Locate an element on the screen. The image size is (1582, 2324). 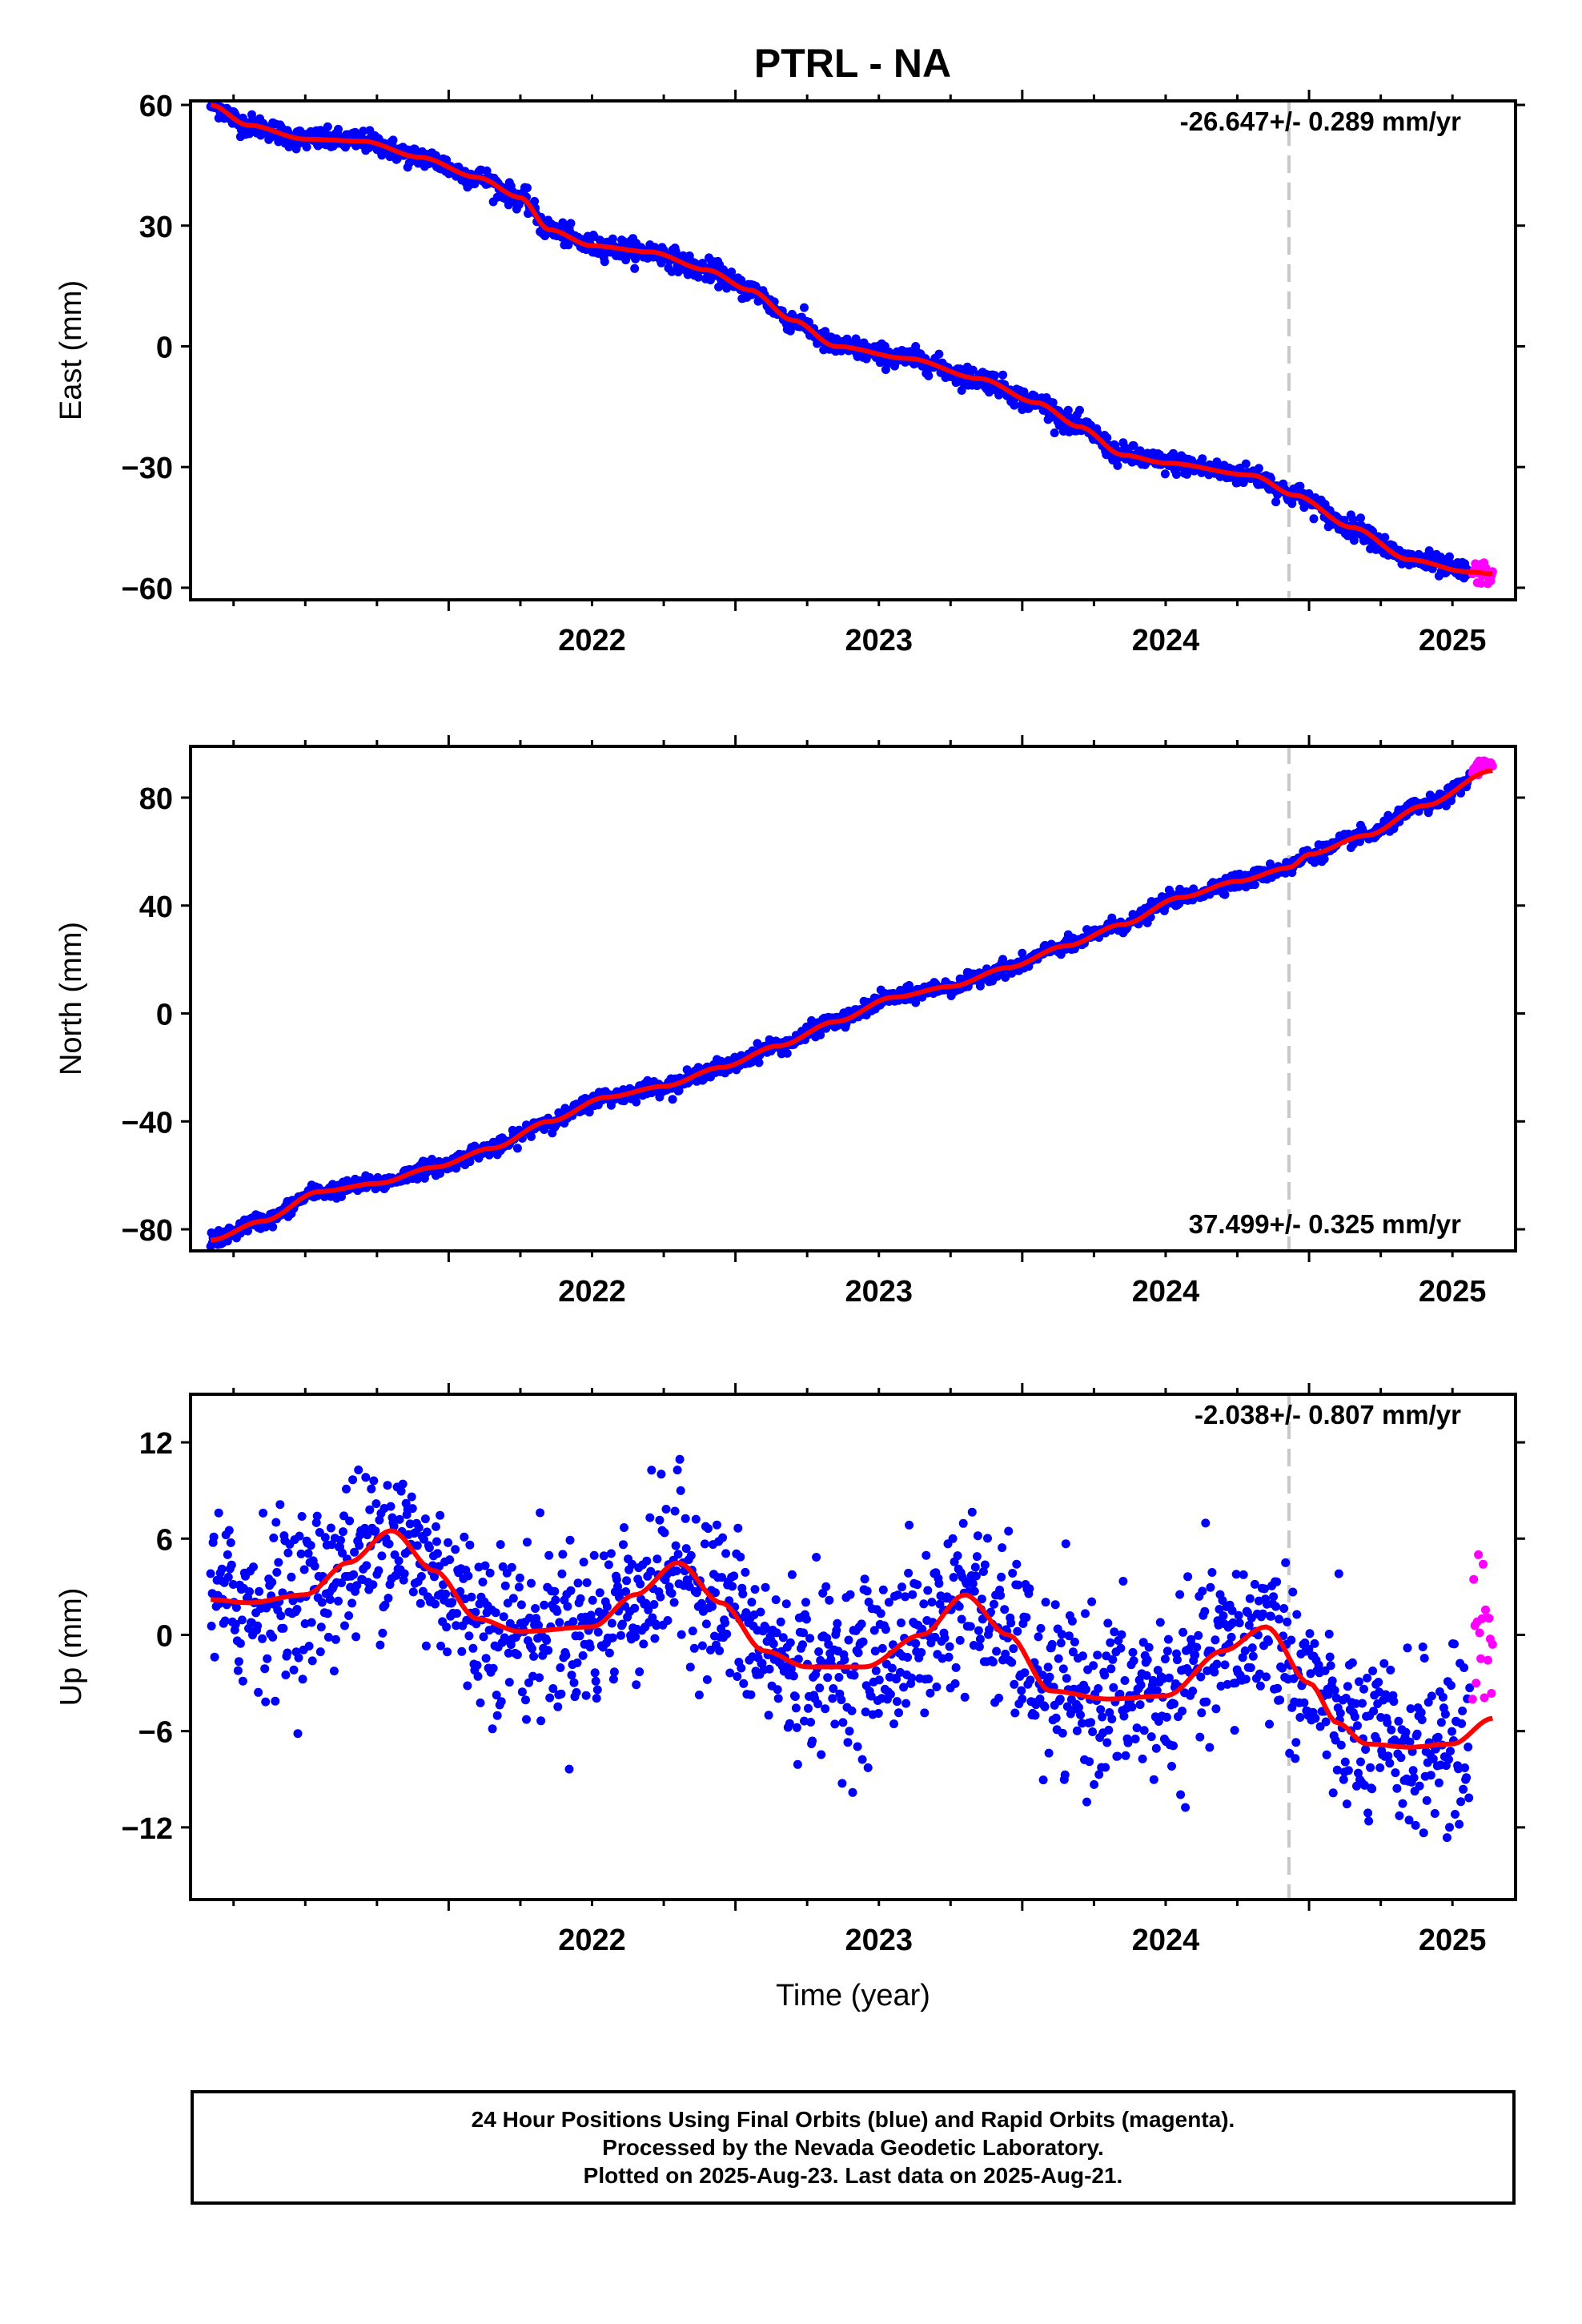
series-rapid-orbits is located at coordinates (1483, 1627).